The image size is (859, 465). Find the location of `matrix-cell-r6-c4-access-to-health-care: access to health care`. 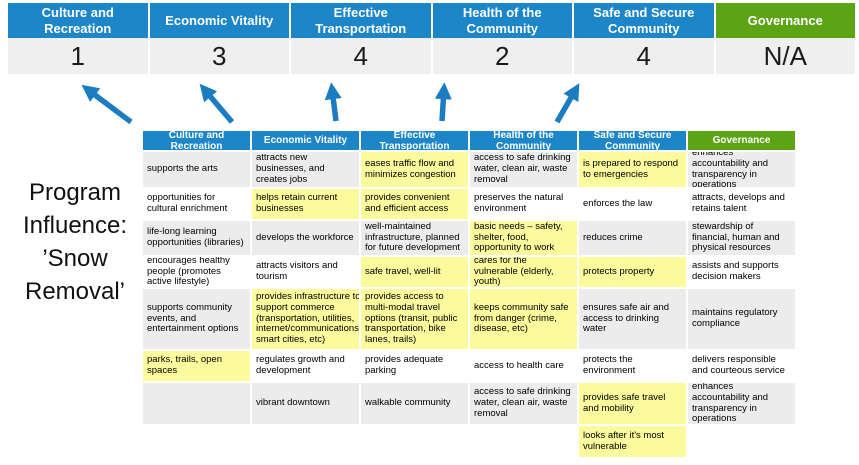

matrix-cell-r6-c4-access-to-health-care: access to health care is located at coordinates (523, 366).